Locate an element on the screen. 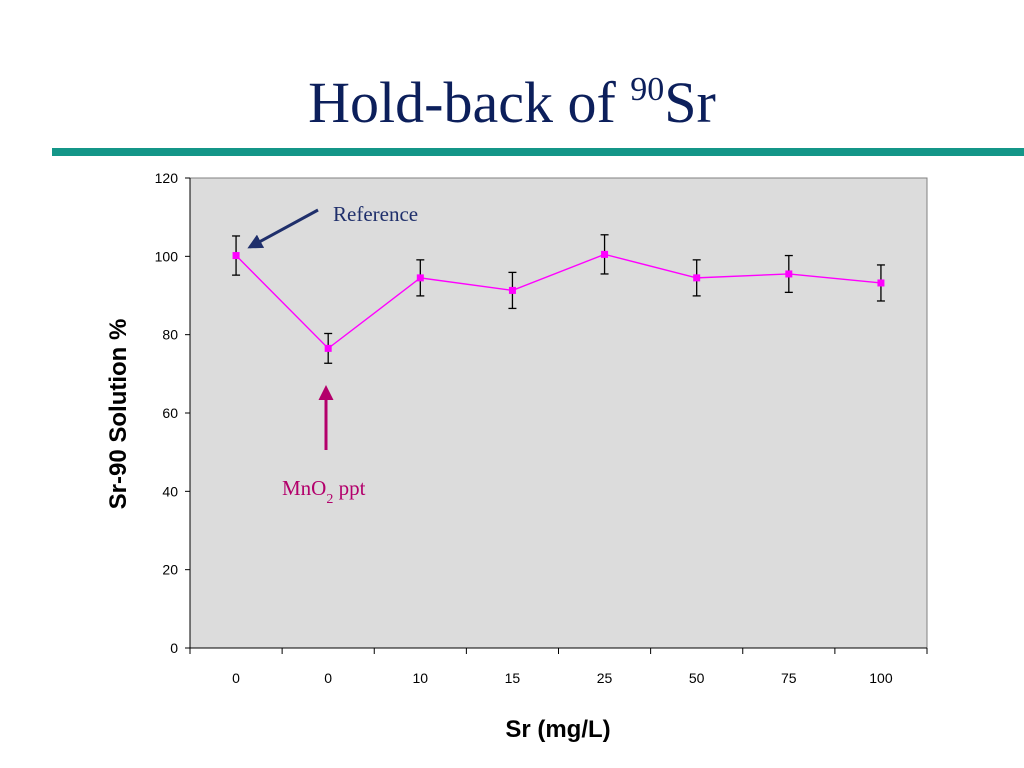 Image resolution: width=1024 pixels, height=768 pixels. series-polyline is located at coordinates (558, 301).